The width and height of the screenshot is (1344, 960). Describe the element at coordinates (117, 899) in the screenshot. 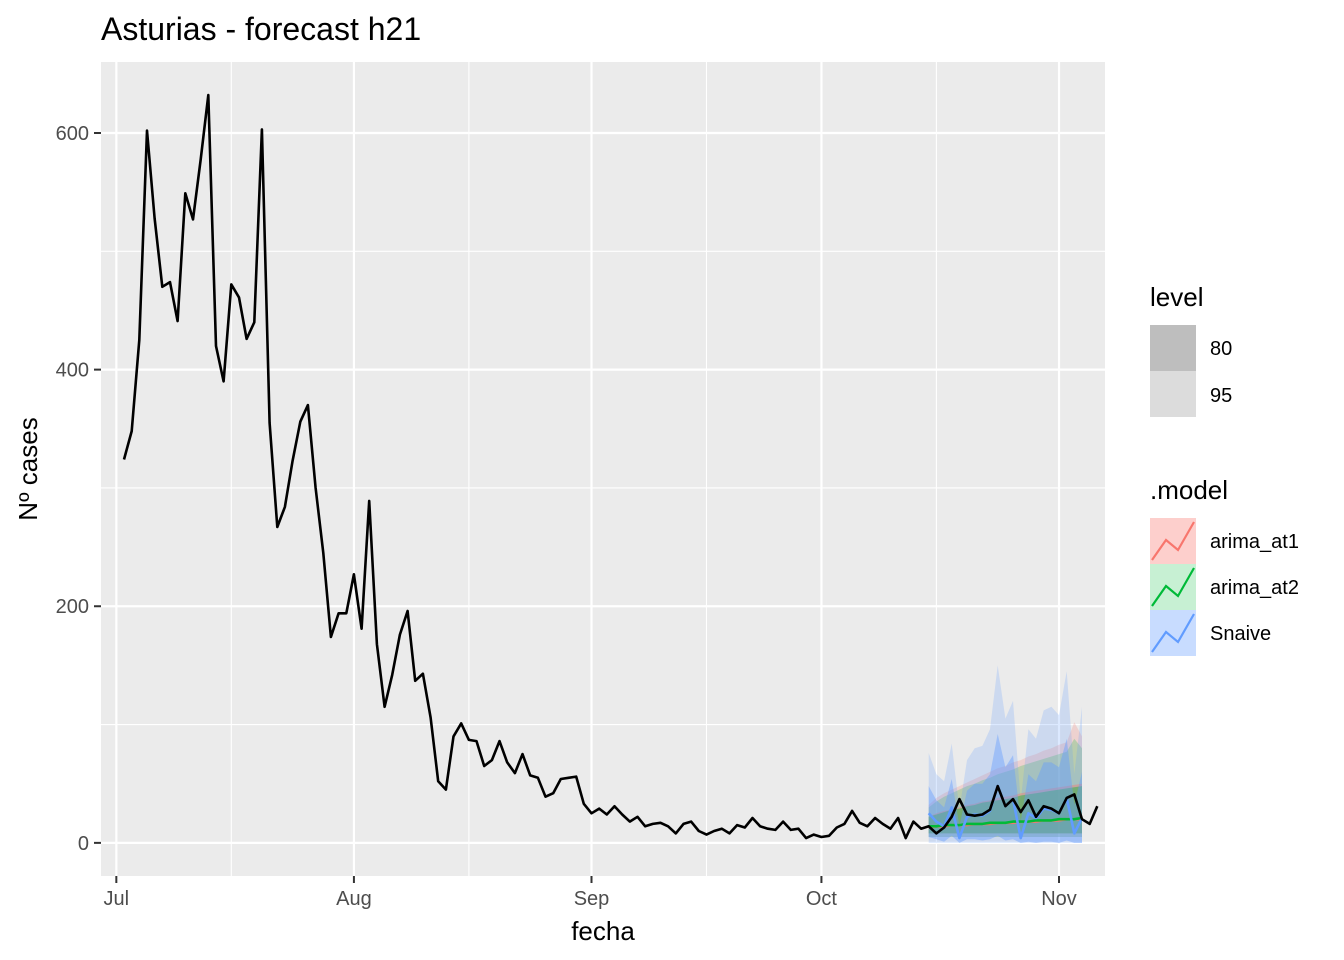

I see `x-tick-label: Jul` at that location.